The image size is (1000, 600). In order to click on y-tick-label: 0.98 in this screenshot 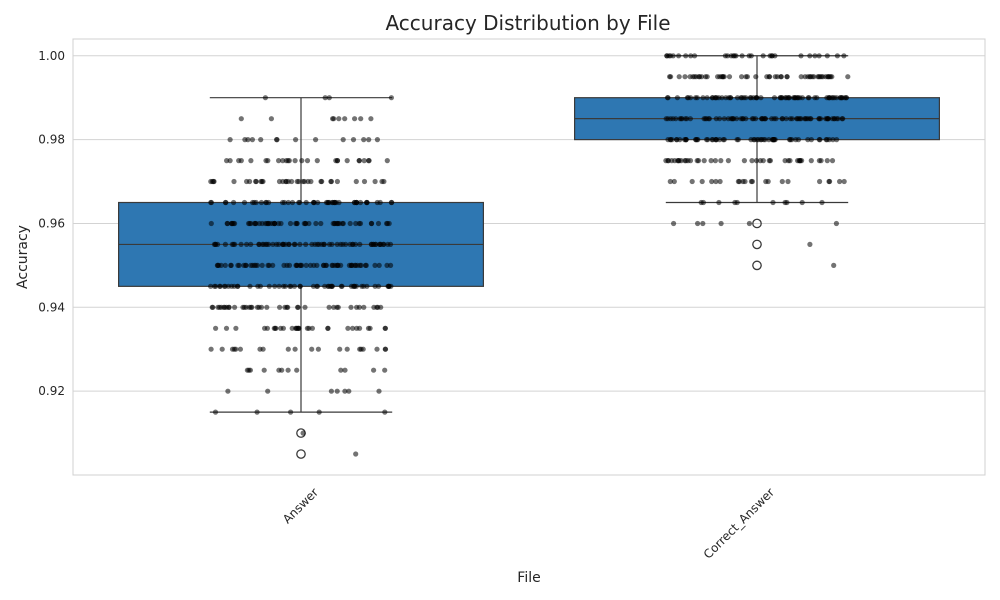, I will do `click(51, 140)`.